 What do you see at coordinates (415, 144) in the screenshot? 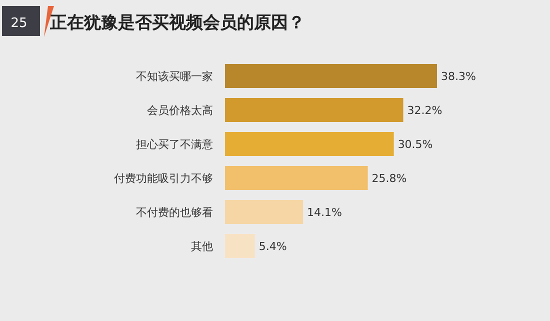
I see `data-label: 30.5%` at bounding box center [415, 144].